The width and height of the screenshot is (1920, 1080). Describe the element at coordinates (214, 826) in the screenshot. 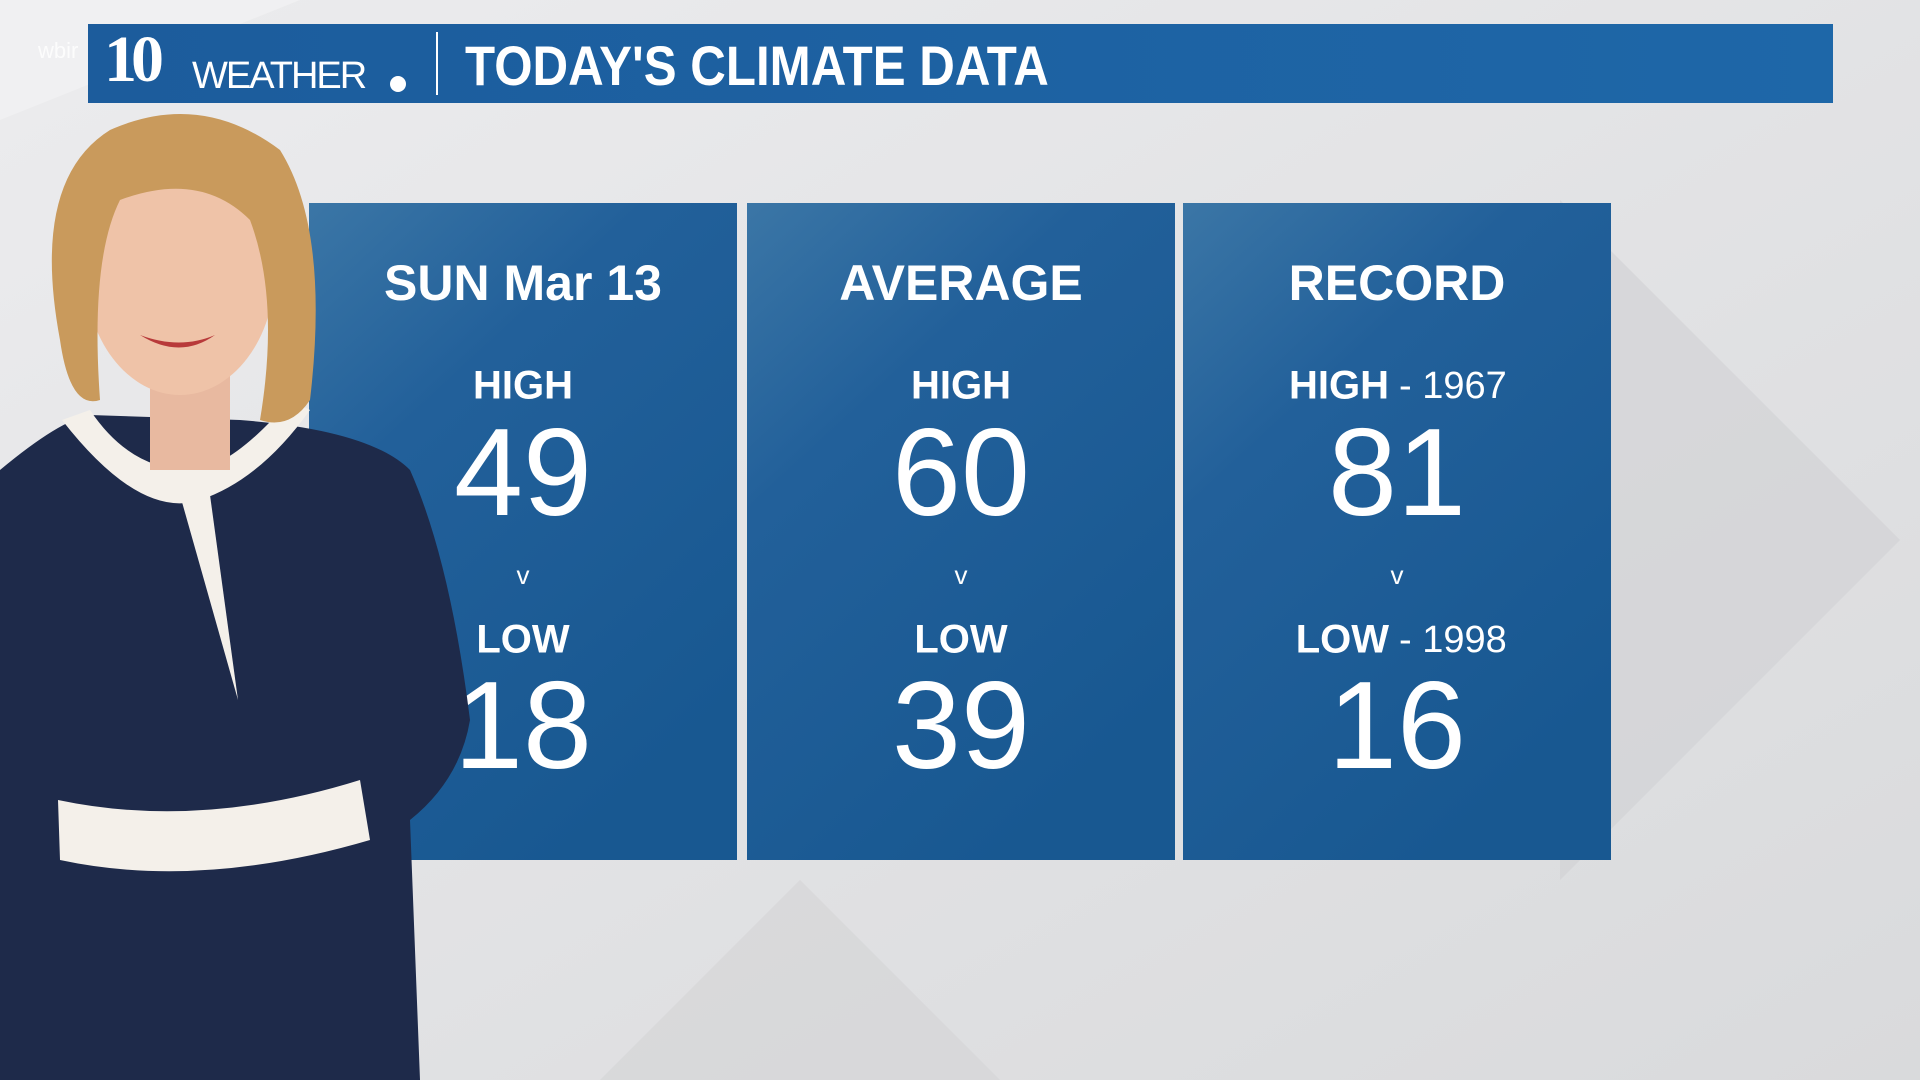

I see `presenter-belt` at that location.